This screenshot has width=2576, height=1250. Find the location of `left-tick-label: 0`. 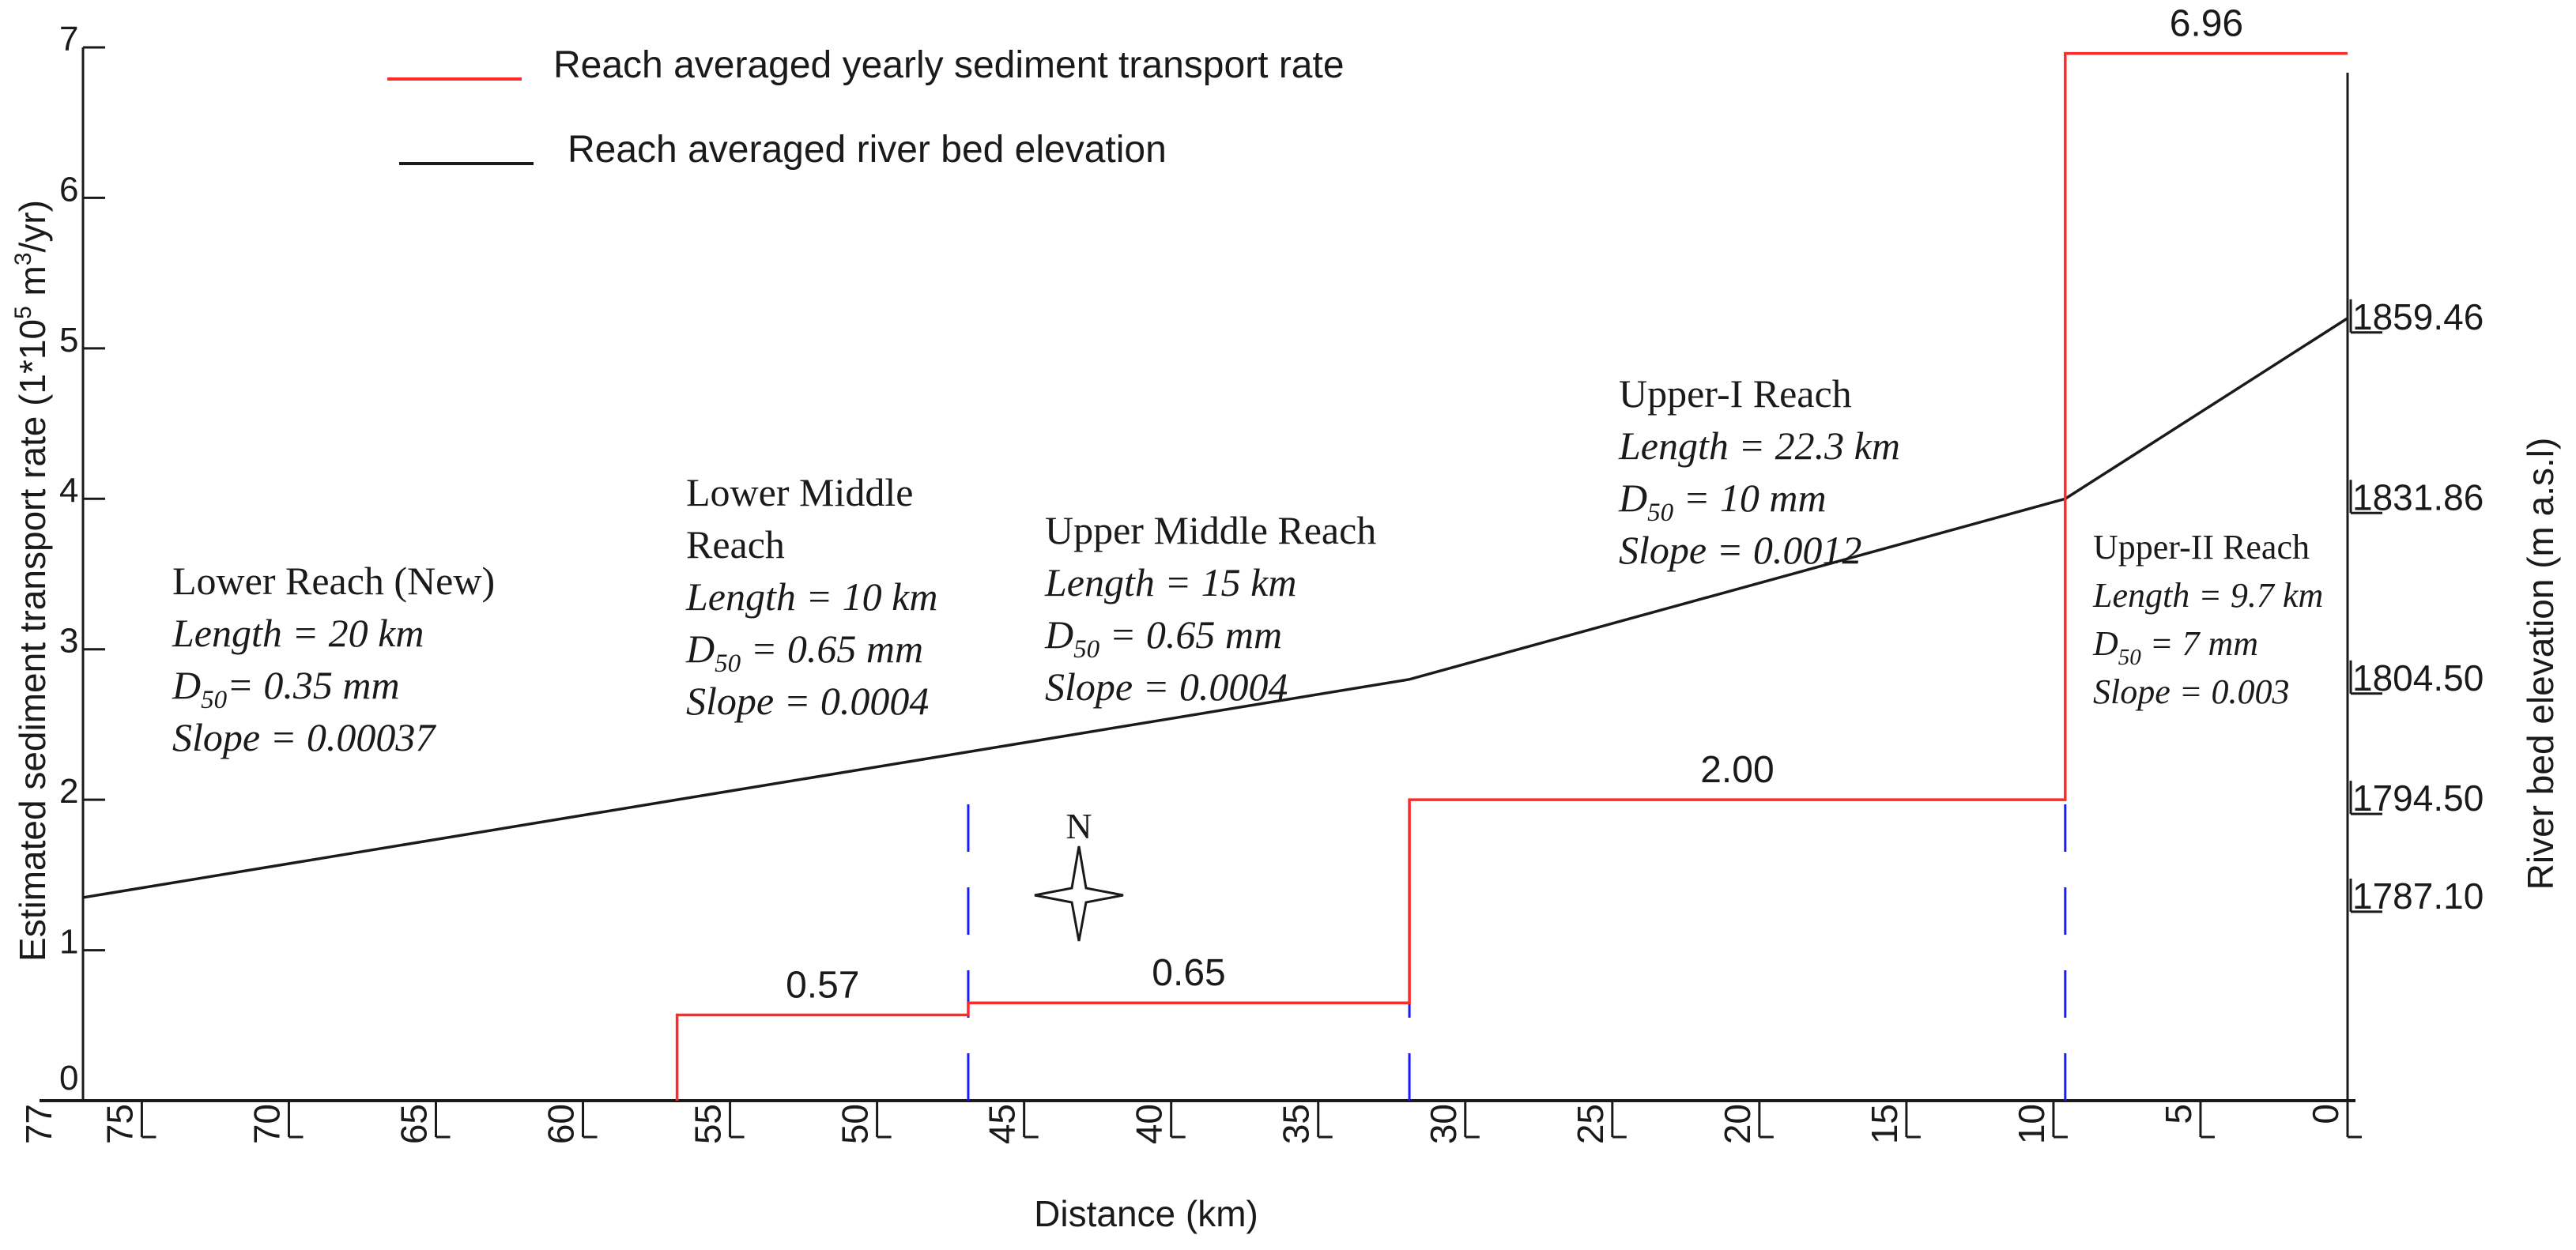

left-tick-label: 0 is located at coordinates (68, 1078).